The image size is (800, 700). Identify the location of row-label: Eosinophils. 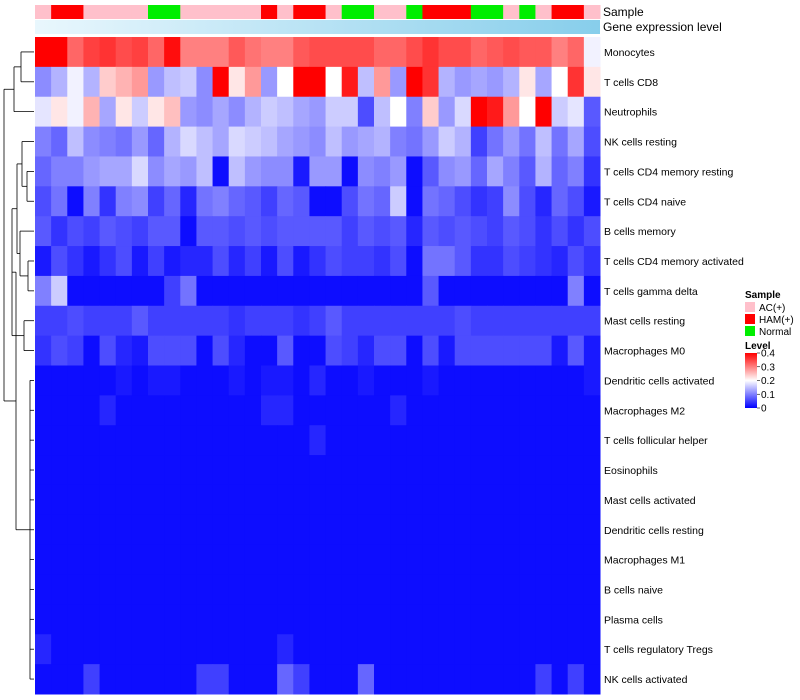
(631, 471).